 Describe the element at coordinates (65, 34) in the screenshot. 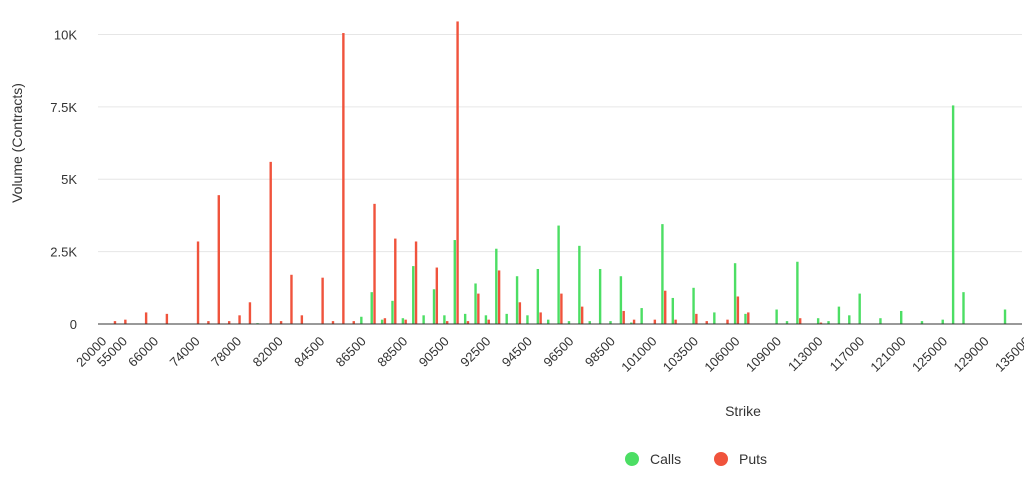

I see `y-tick-label: 10K` at that location.